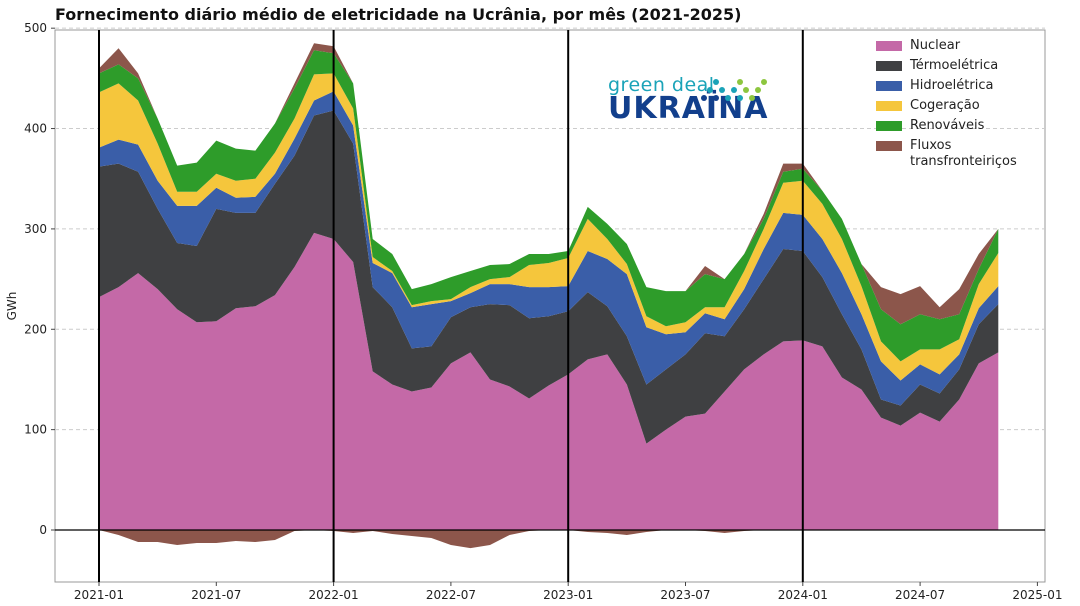 The image size is (1080, 606). I want to click on legend-item: Fluxos transfronteiriços, so click(958, 154).